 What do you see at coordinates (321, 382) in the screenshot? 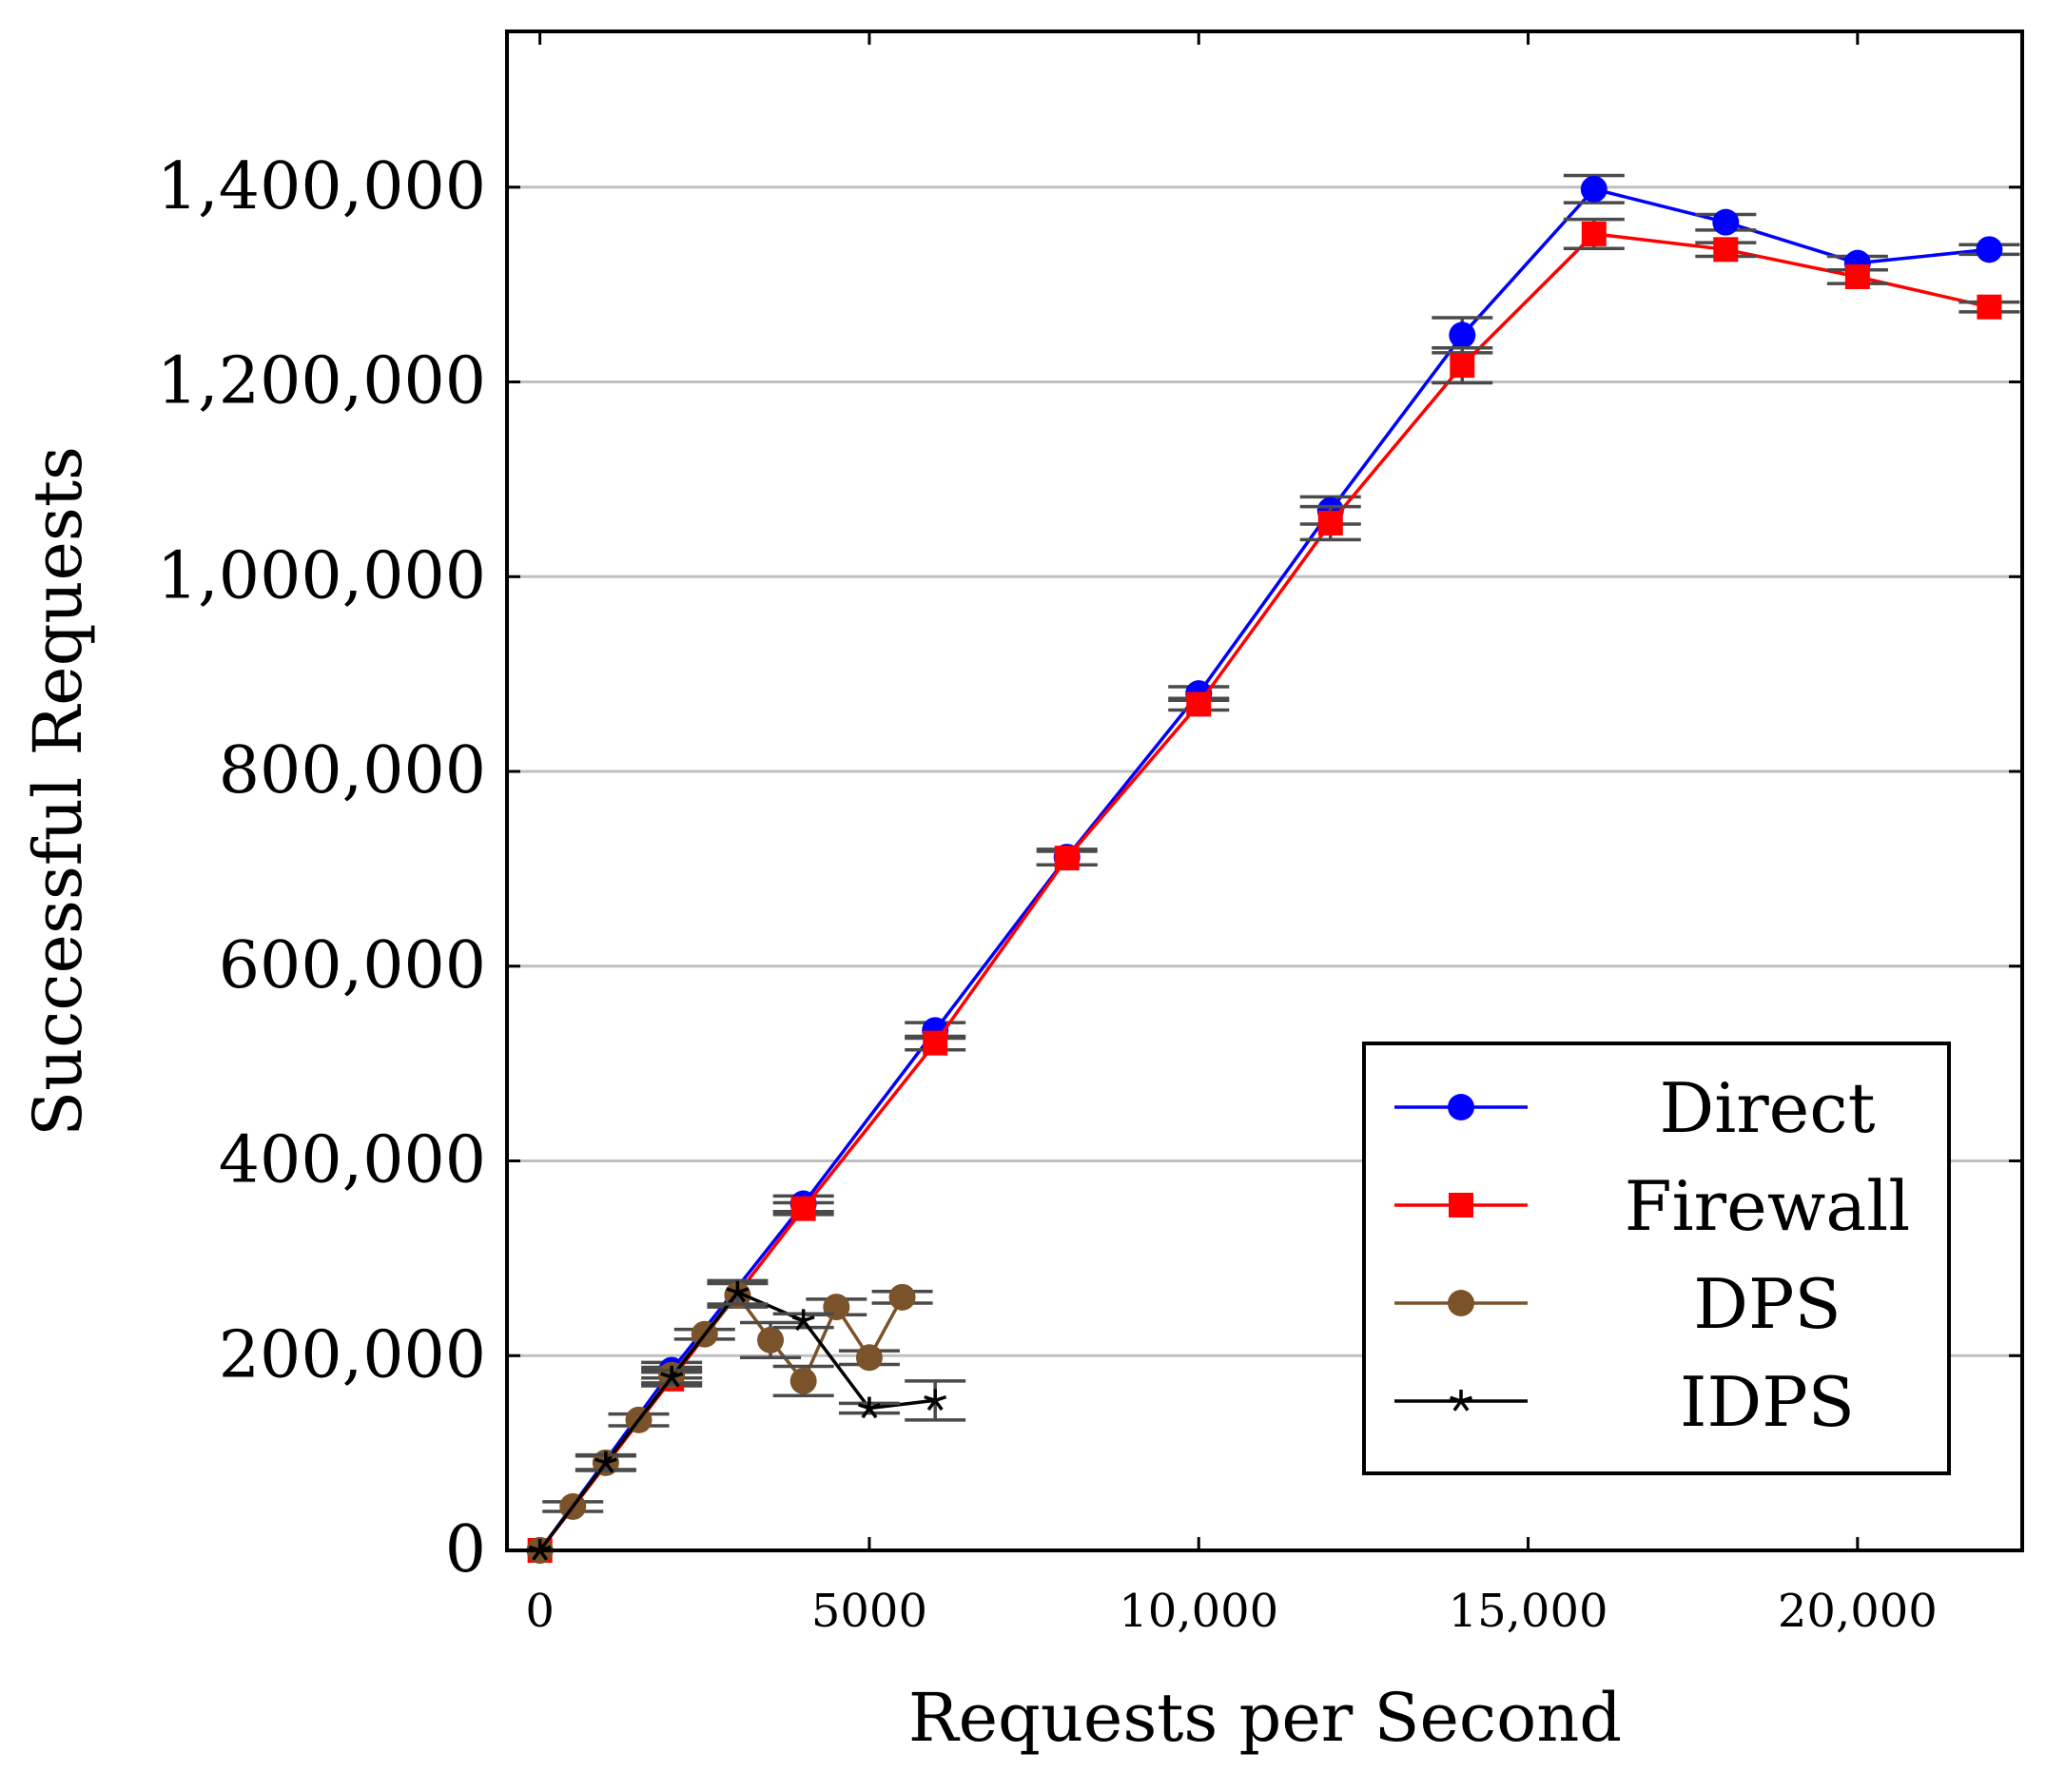
I see `y-tick-label: 1,200,000` at bounding box center [321, 382].